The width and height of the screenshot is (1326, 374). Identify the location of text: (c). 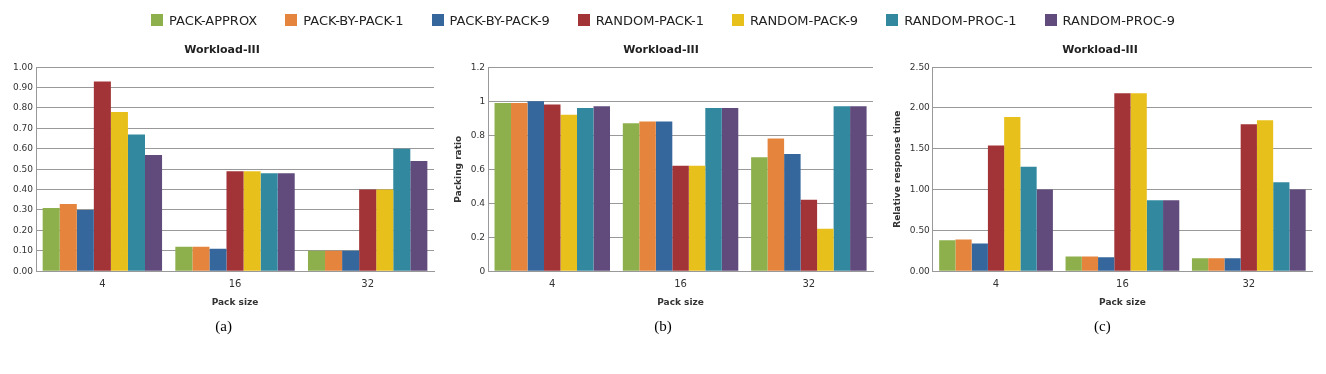
(1102, 326).